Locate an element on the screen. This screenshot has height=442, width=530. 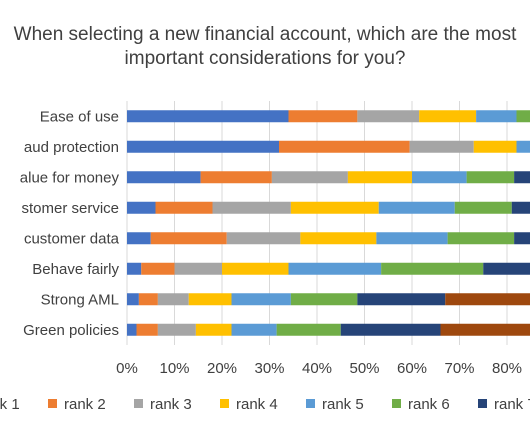
legend-label: rank 3 is located at coordinates (171, 404).